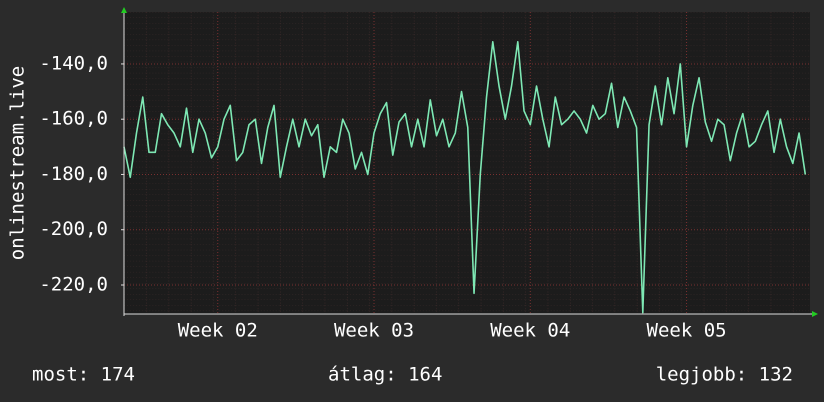 The image size is (824, 402). I want to click on x-arrow, so click(815, 314).